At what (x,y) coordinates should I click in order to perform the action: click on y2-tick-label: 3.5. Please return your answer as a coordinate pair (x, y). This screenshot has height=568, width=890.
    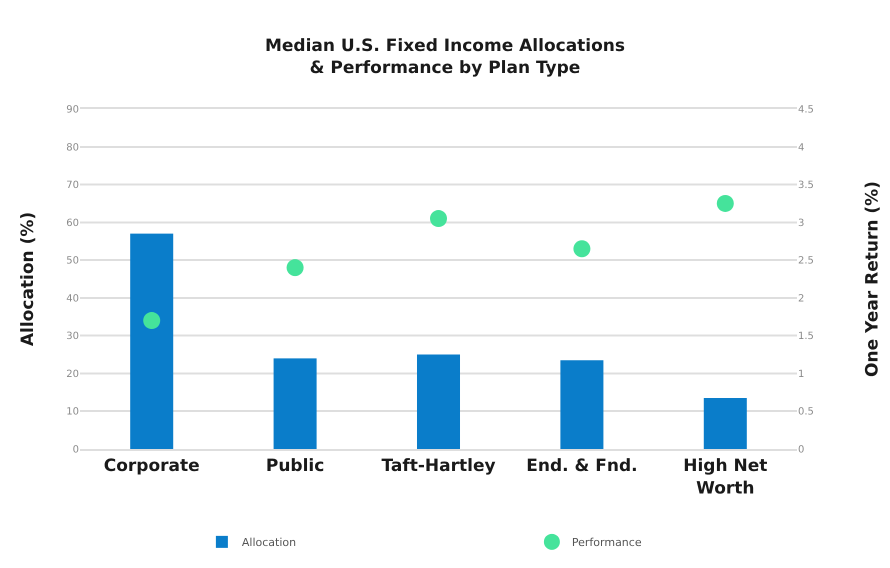
    Looking at the image, I should click on (806, 186).